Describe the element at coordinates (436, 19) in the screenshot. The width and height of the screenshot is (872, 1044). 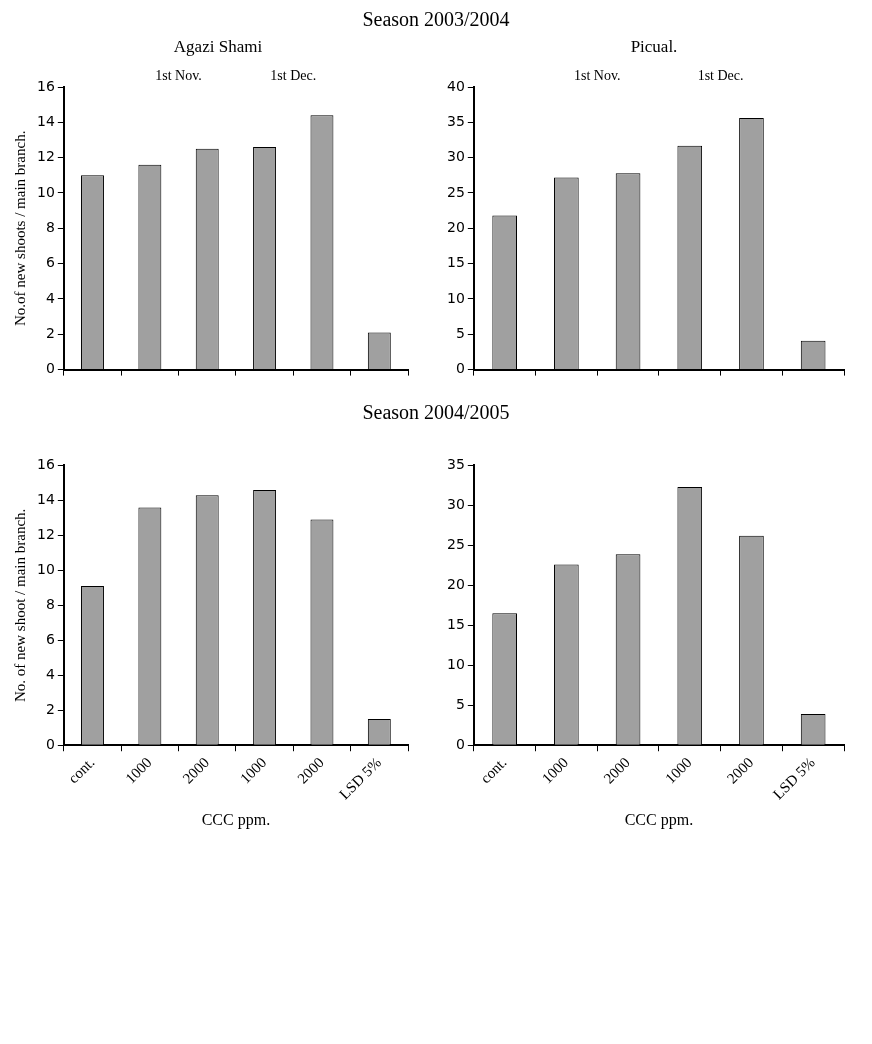
I see `chart-title: Season 2003/2004` at that location.